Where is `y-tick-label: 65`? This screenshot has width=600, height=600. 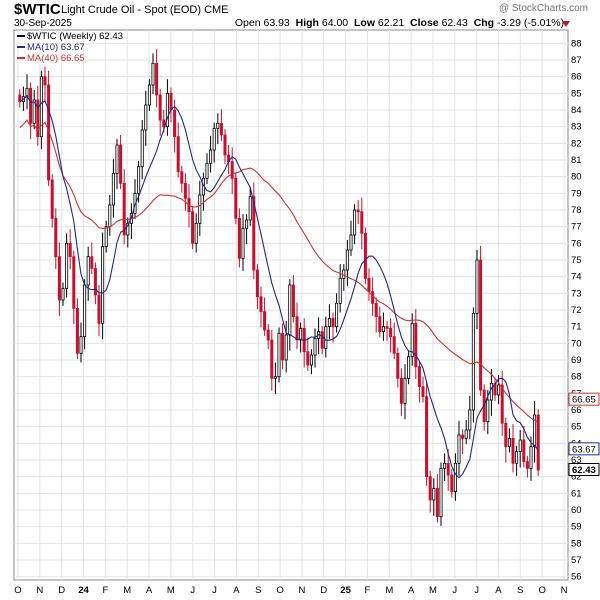
y-tick-label: 65 is located at coordinates (576, 427).